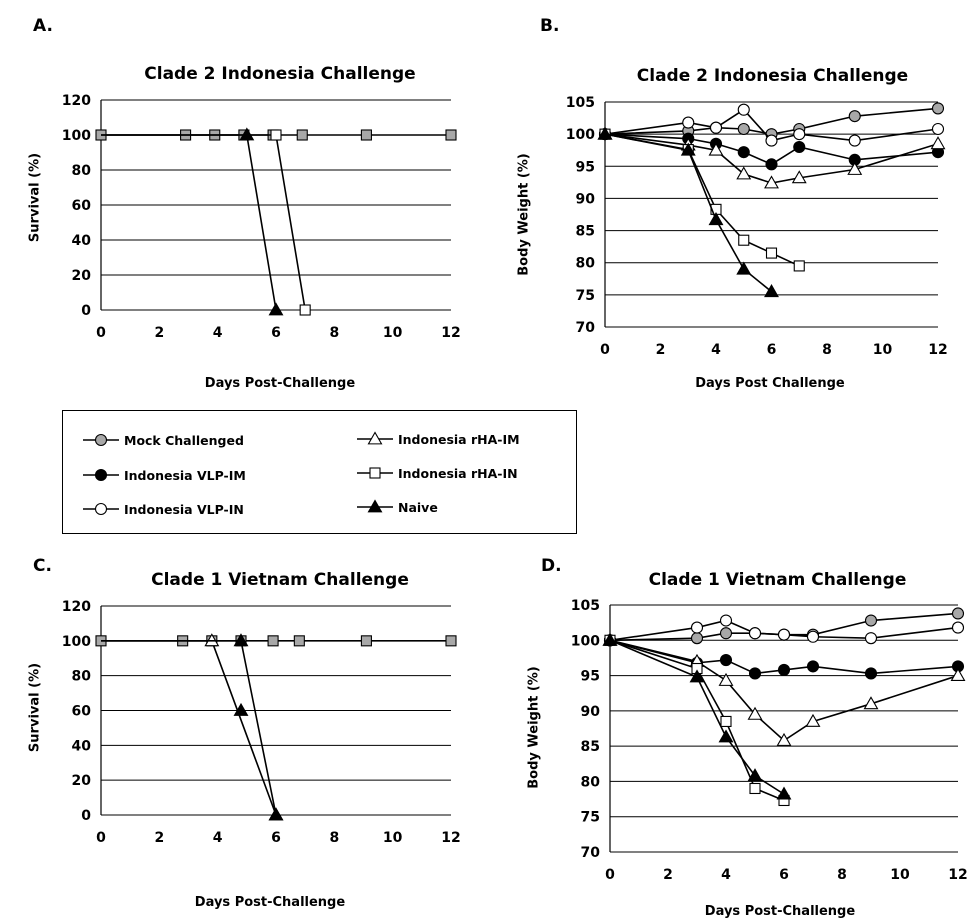  I want to click on panel-b-ytick-label: 85, so click(585, 232).